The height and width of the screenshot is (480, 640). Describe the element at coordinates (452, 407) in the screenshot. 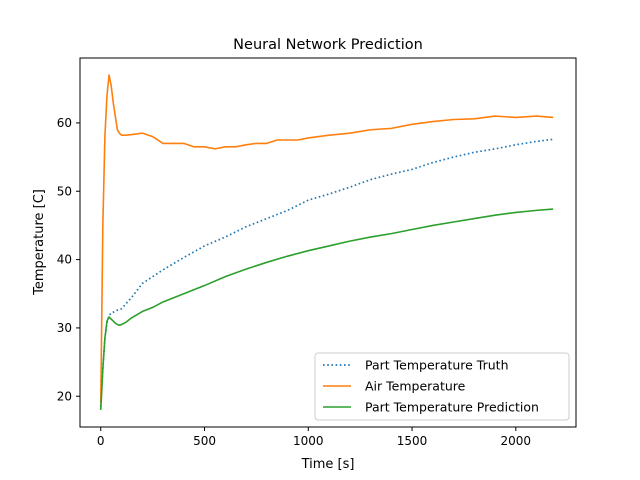

I see `legend-label-2: Part Temperature Prediction` at that location.